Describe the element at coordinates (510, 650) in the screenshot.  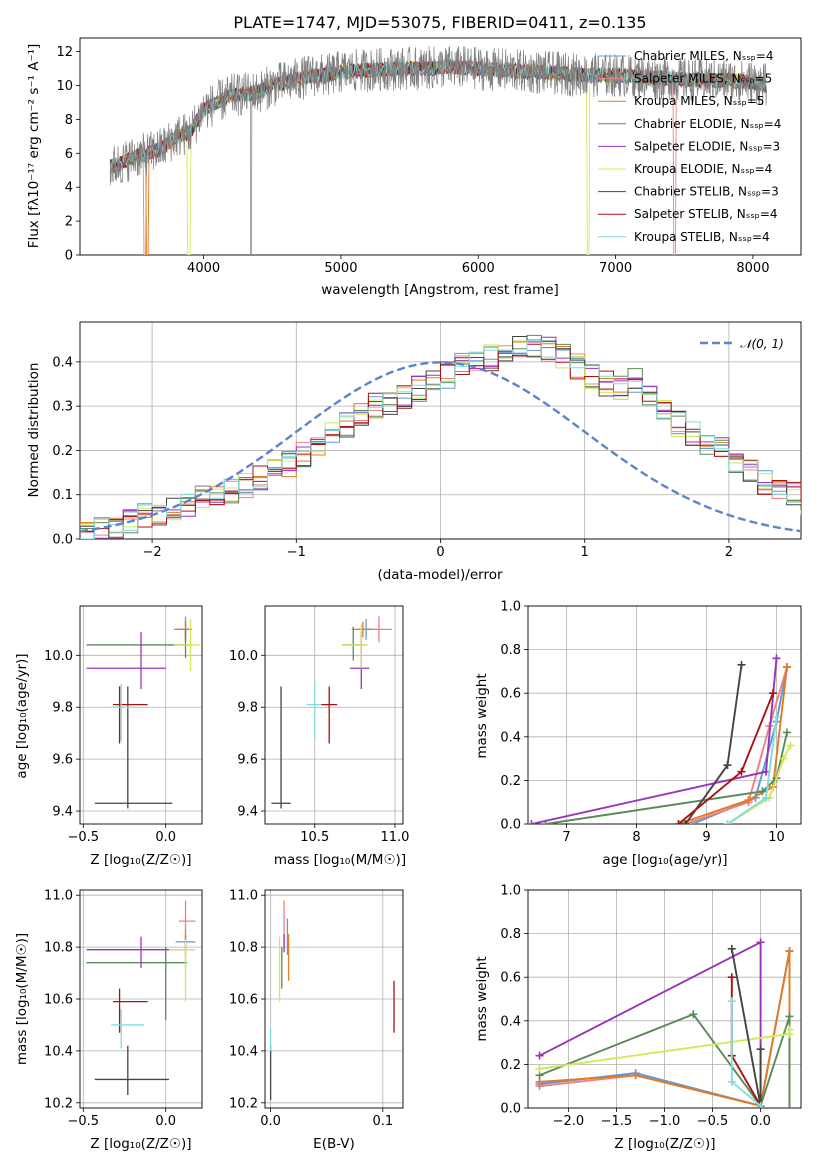
I see `y-tick-label: 0.8` at that location.